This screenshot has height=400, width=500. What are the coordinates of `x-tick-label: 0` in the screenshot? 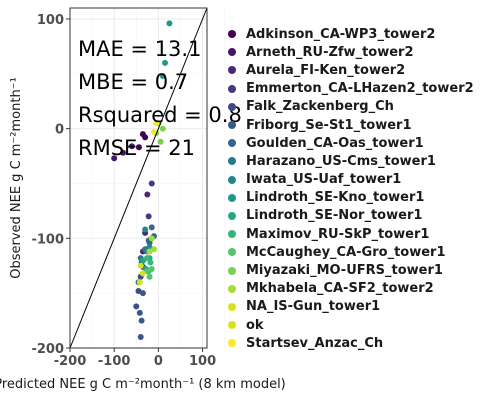 It's located at (158, 361).